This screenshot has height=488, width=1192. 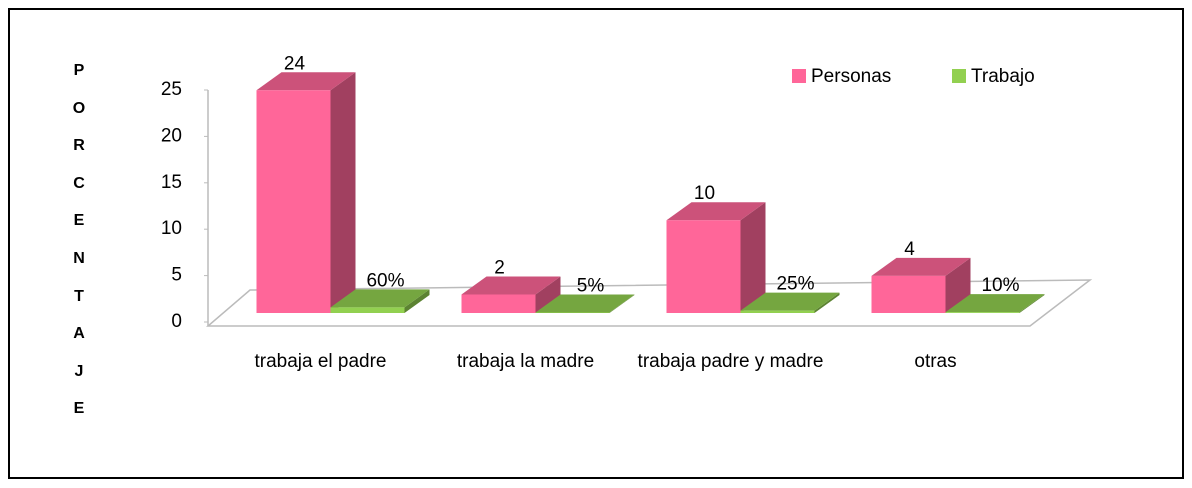 I want to click on x-tick-label: otras, so click(x=935, y=361).